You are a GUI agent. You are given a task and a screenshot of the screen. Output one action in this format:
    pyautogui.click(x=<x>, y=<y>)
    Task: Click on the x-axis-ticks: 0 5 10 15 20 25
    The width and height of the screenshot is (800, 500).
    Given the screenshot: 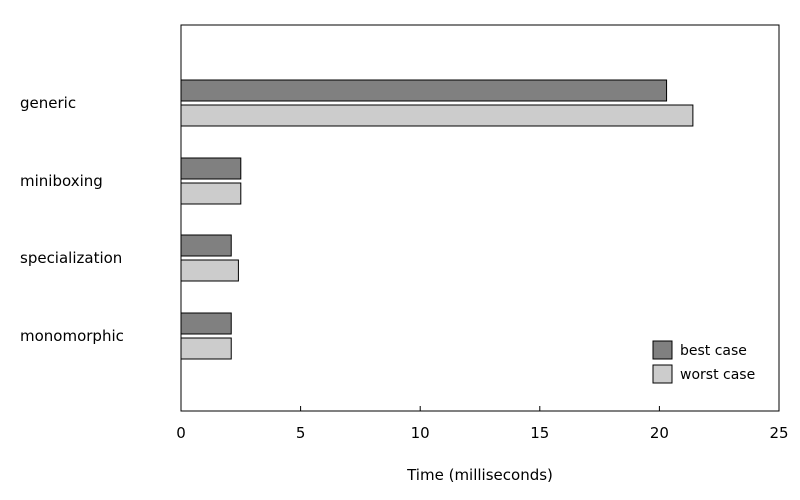 What is the action you would take?
    pyautogui.click(x=482, y=424)
    